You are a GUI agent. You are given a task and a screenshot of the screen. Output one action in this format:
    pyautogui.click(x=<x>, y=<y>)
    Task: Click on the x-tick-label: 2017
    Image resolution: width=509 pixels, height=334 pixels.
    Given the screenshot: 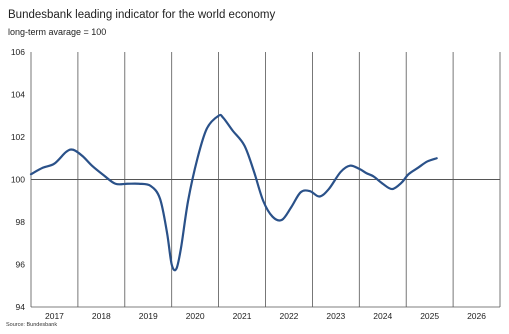 What is the action you would take?
    pyautogui.click(x=54, y=316)
    